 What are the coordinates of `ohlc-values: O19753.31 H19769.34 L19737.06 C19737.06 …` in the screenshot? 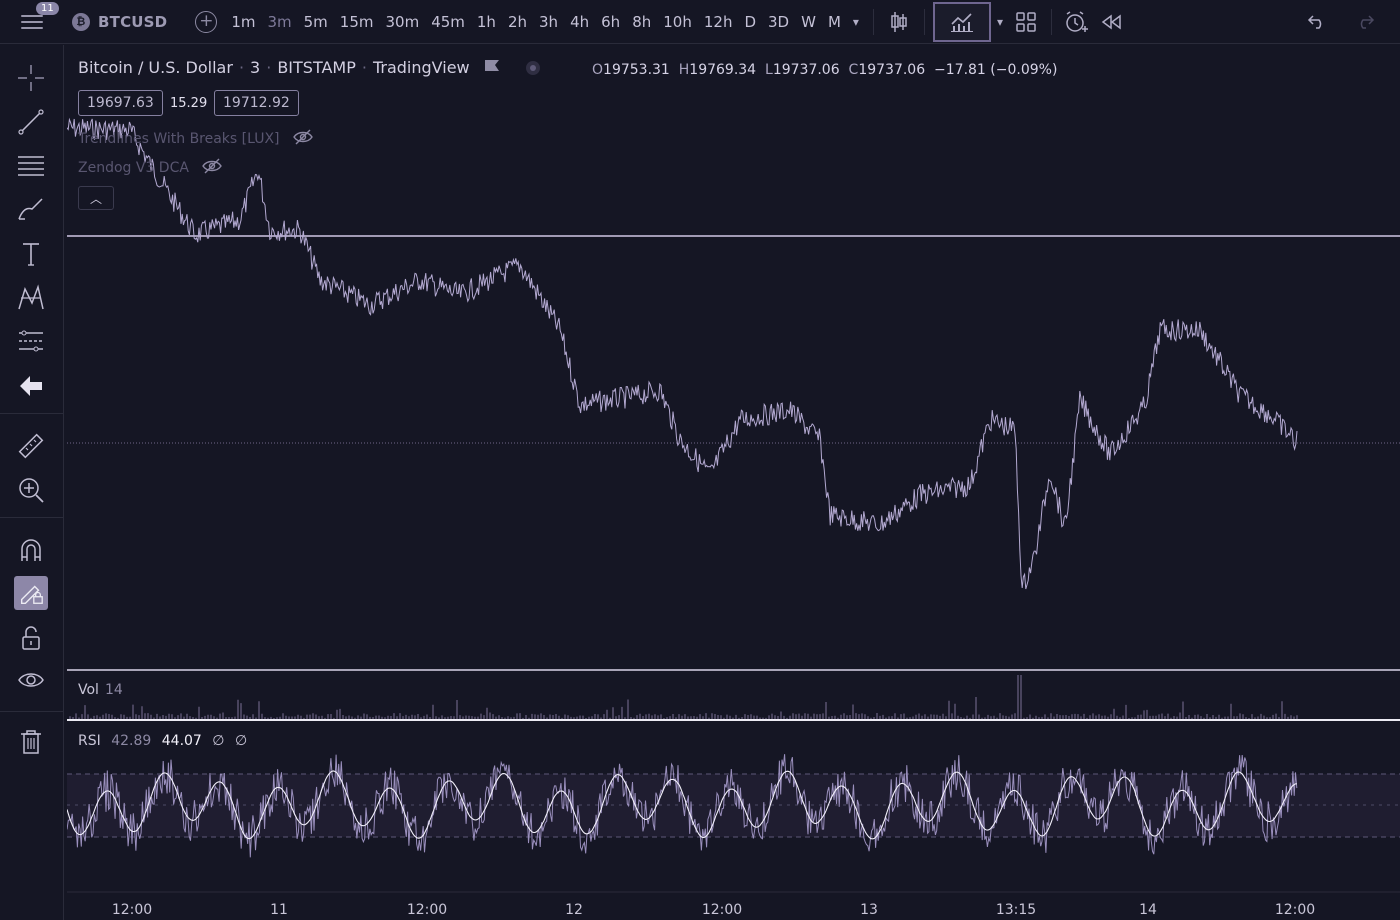 It's located at (825, 70).